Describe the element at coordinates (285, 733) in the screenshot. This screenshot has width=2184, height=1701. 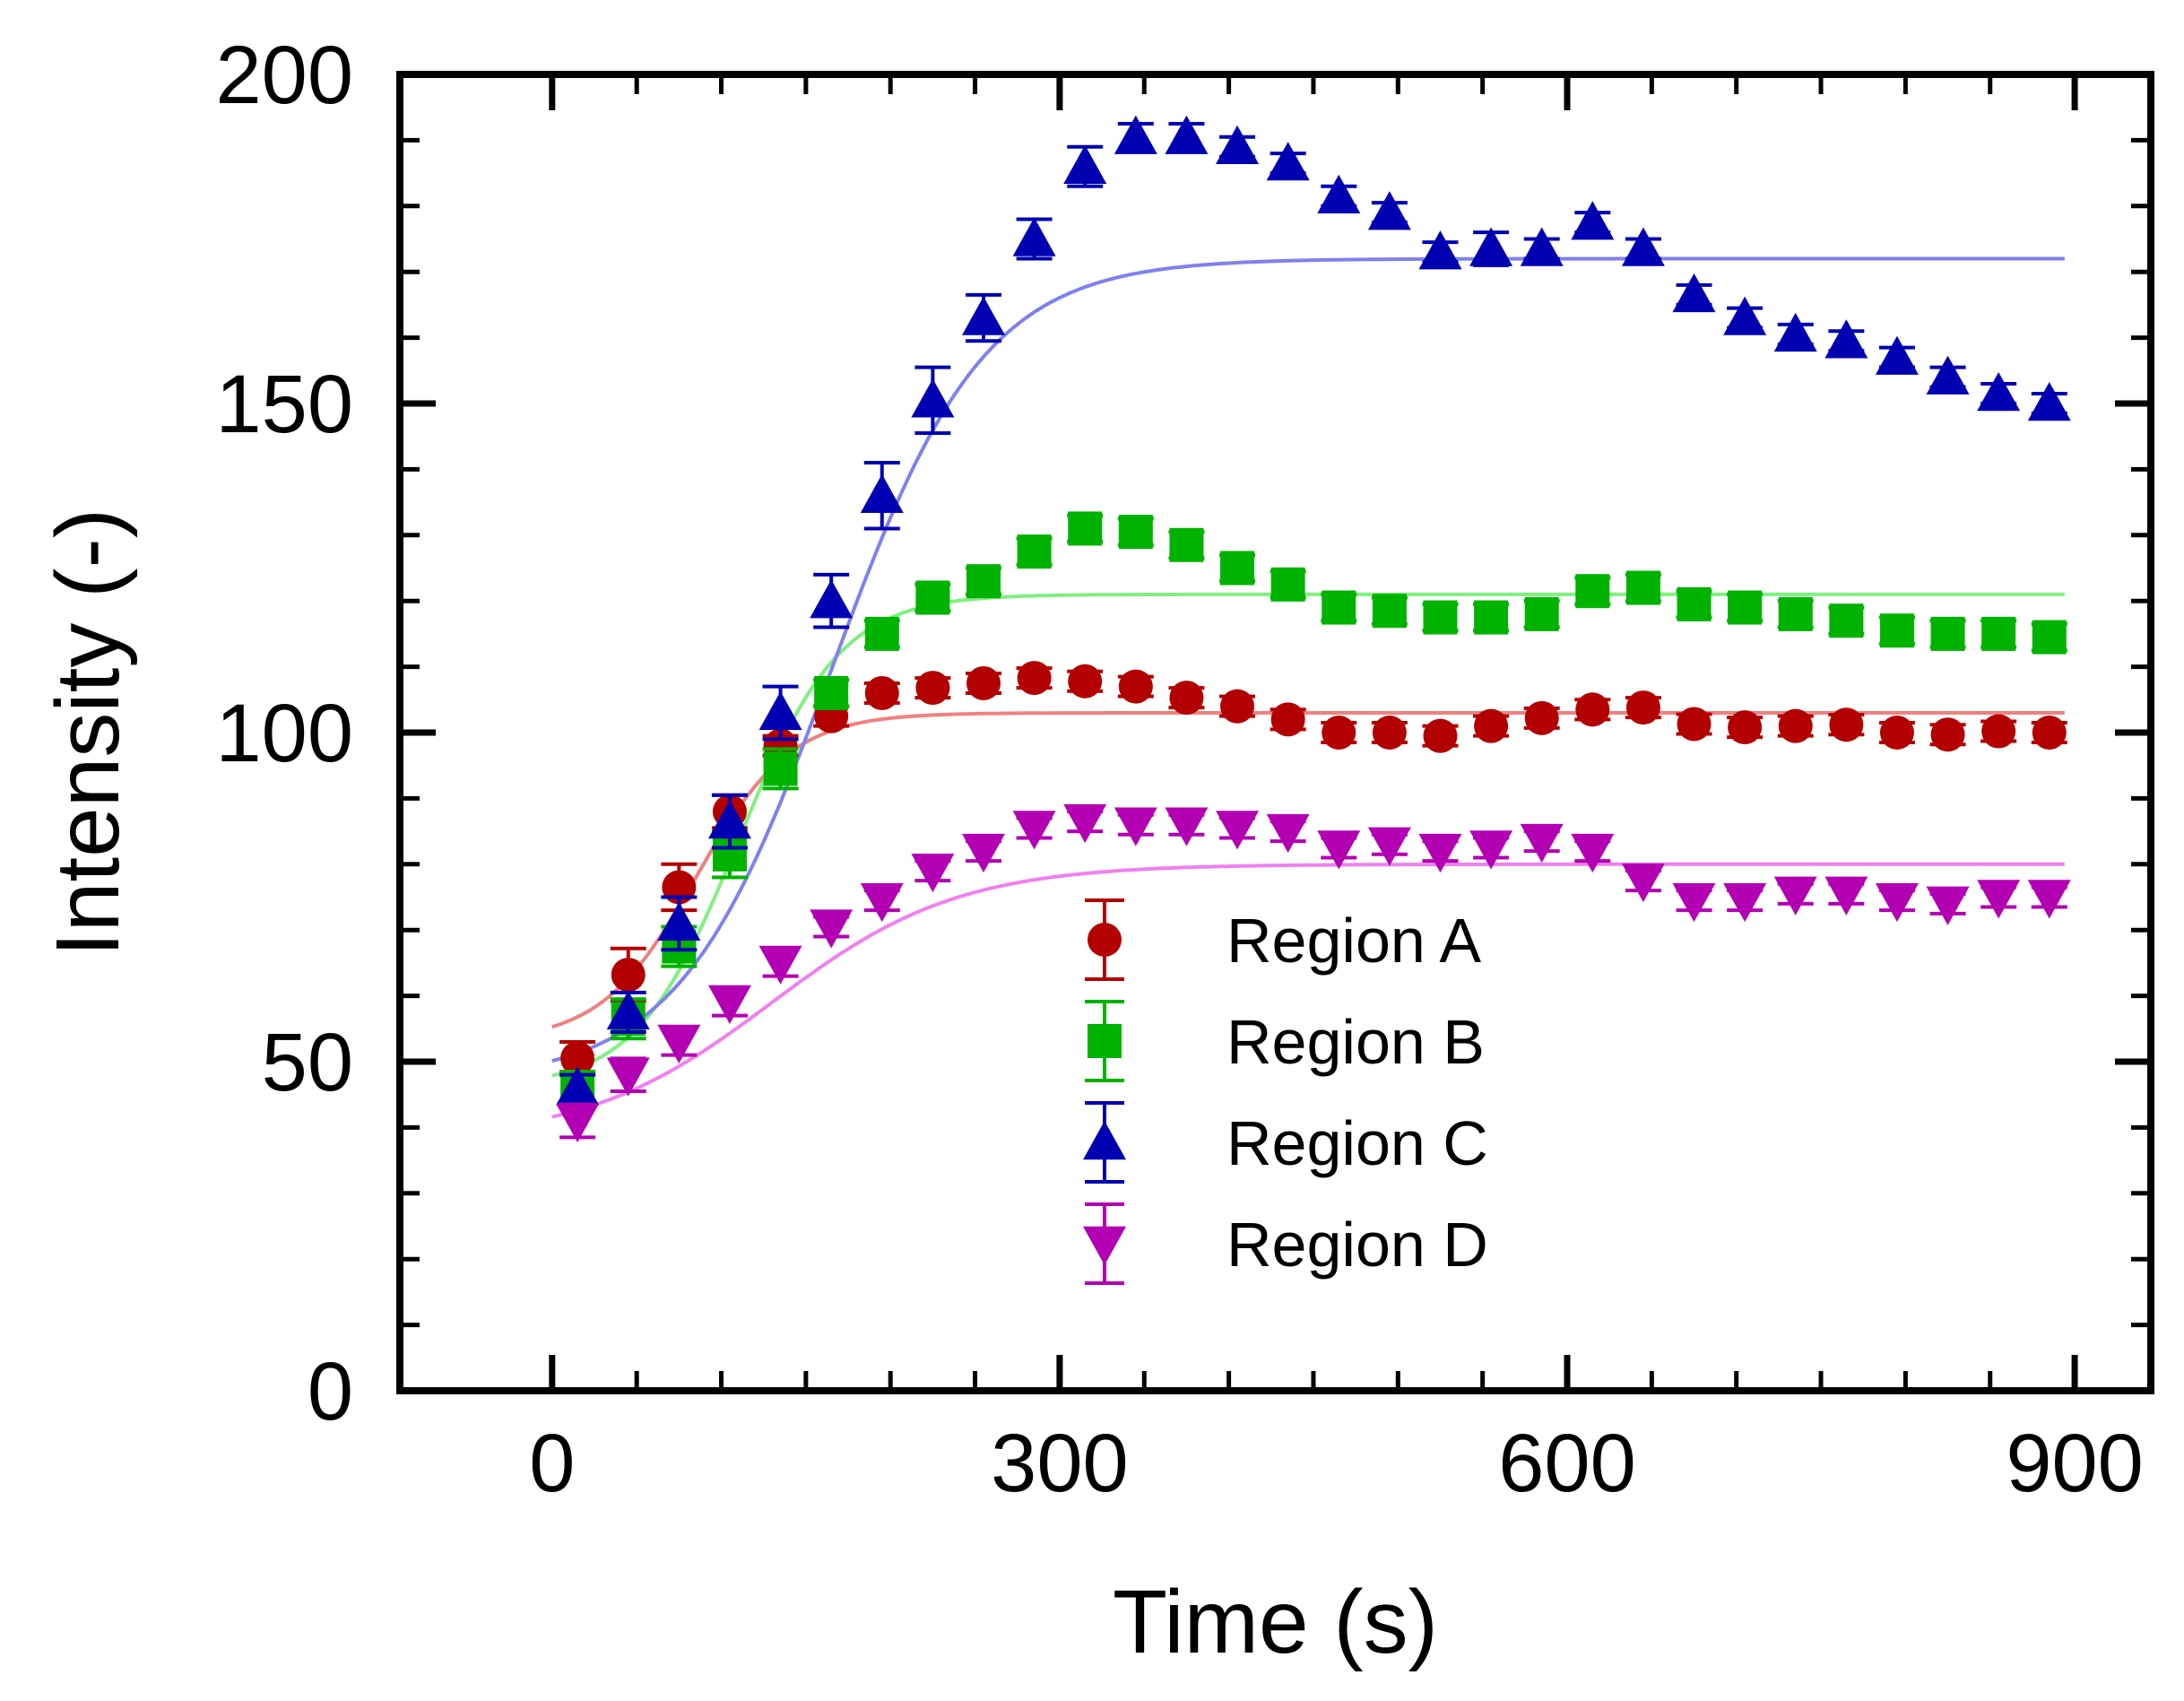
I see `y-tick-label: 100` at that location.